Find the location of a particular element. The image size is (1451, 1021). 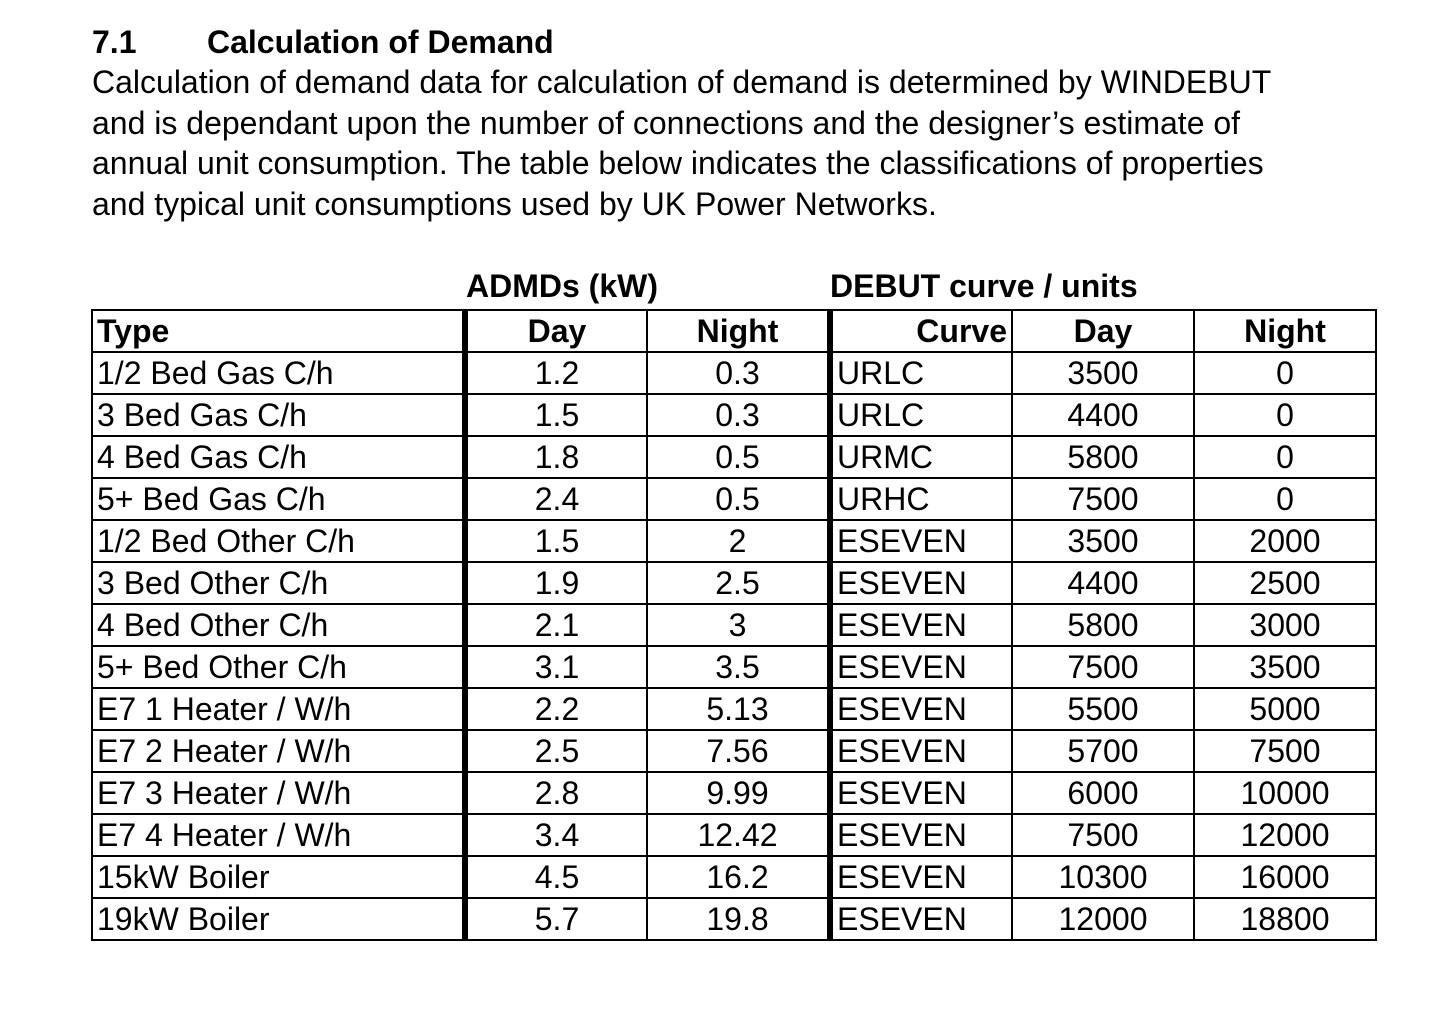

cell-admd-night: 7.56 is located at coordinates (738, 751).